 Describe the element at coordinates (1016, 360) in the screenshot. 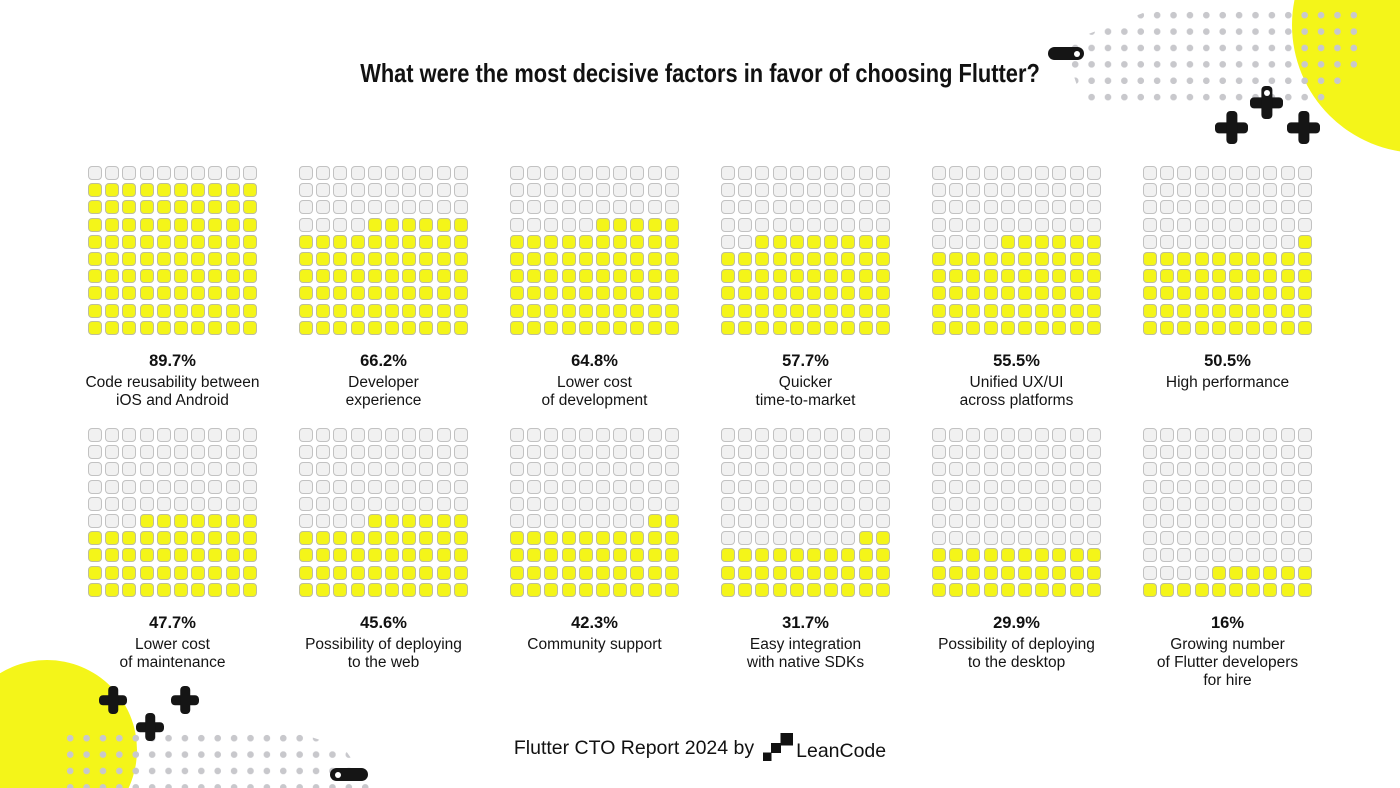

I see `waffle-value-label: 55.5%` at that location.